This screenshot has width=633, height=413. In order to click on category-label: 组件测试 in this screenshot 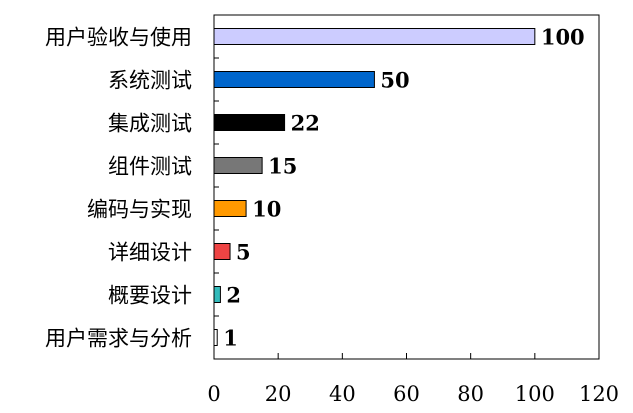, I will do `click(150, 167)`.